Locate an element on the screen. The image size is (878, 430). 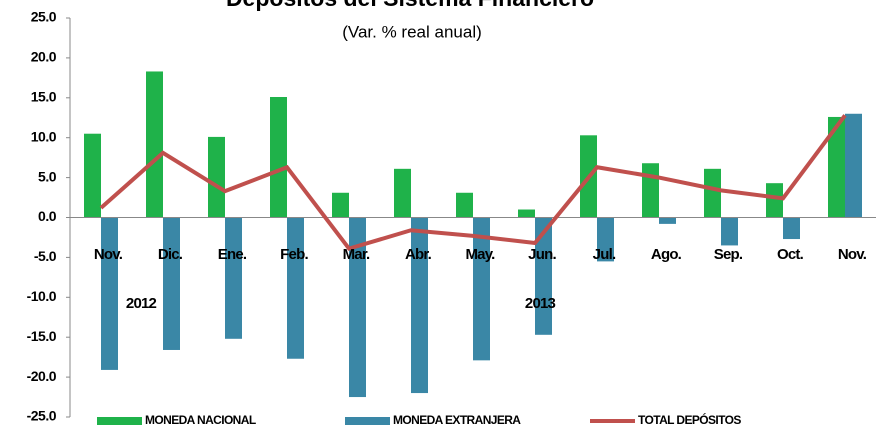
year-label: 2012 is located at coordinates (141, 303).